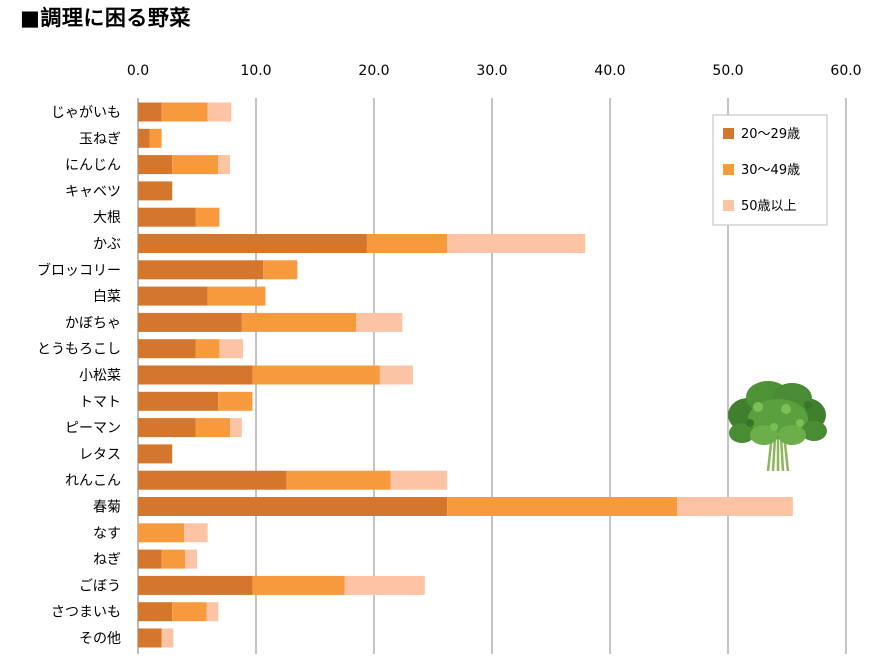 The height and width of the screenshot is (666, 882). What do you see at coordinates (190, 322) in the screenshot?
I see `bar-segment-s0-c8` at bounding box center [190, 322].